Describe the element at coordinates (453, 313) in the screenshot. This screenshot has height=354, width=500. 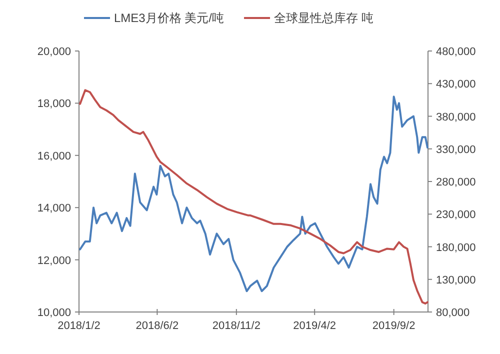
I see `y2tick: 80,000` at that location.